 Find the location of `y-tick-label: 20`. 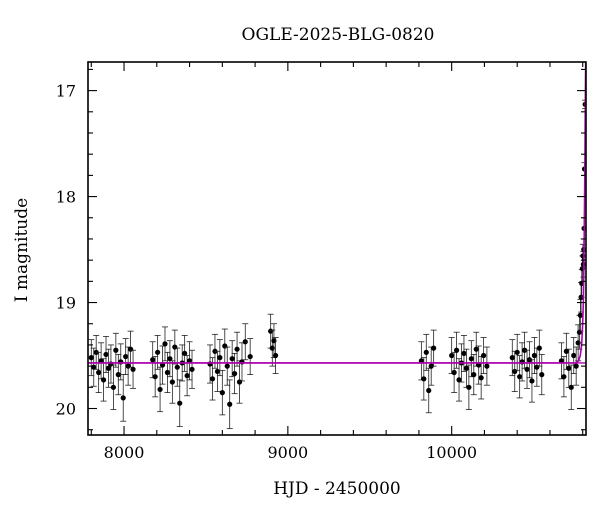

y-tick-label: 20 is located at coordinates (66, 409).